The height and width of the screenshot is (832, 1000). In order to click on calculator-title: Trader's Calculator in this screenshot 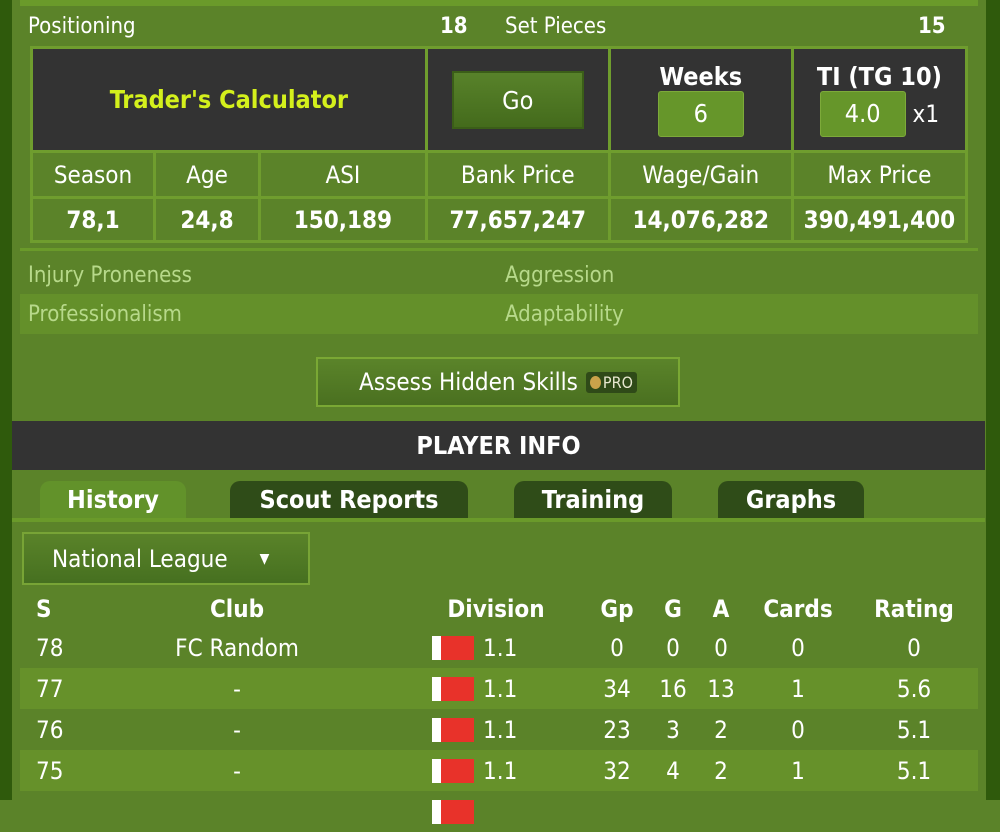, I will do `click(229, 99)`.